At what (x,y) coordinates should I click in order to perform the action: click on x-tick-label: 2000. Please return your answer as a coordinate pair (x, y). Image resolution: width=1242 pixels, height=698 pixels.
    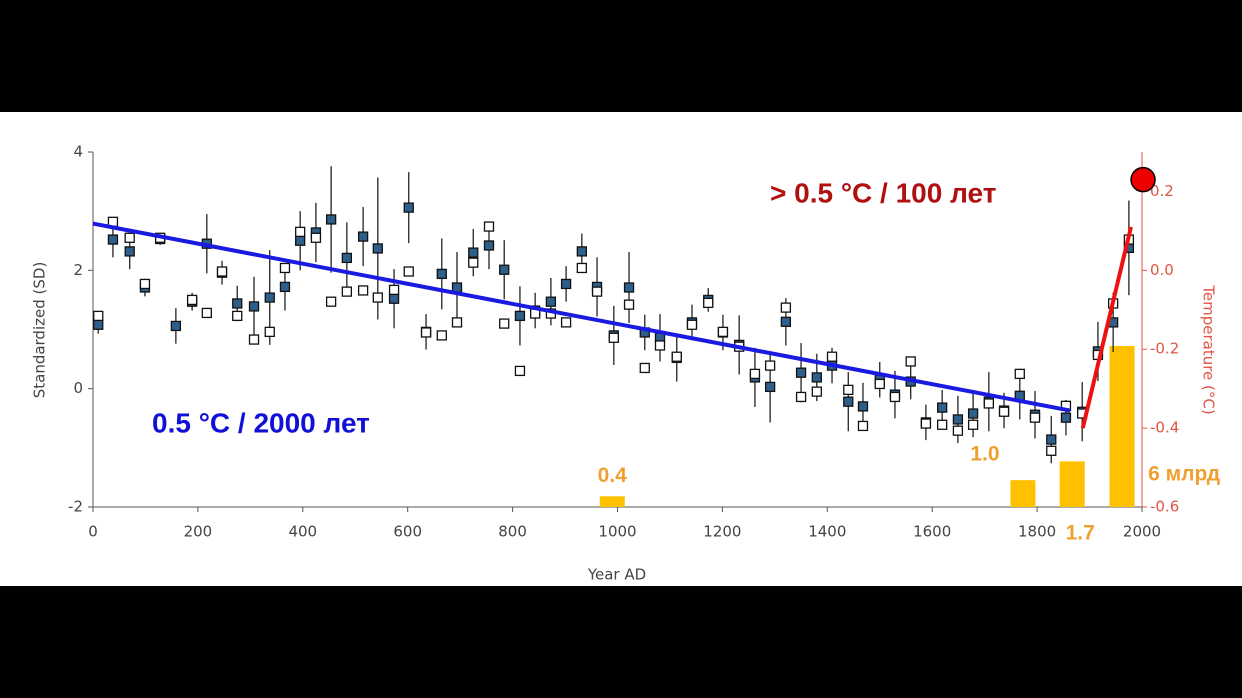
    Looking at the image, I should click on (1142, 532).